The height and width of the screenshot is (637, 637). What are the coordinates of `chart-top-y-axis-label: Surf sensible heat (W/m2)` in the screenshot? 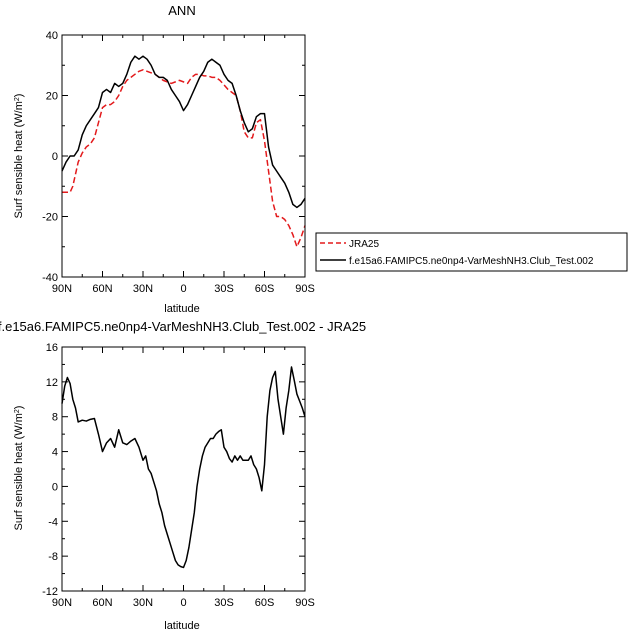 It's located at (19, 156).